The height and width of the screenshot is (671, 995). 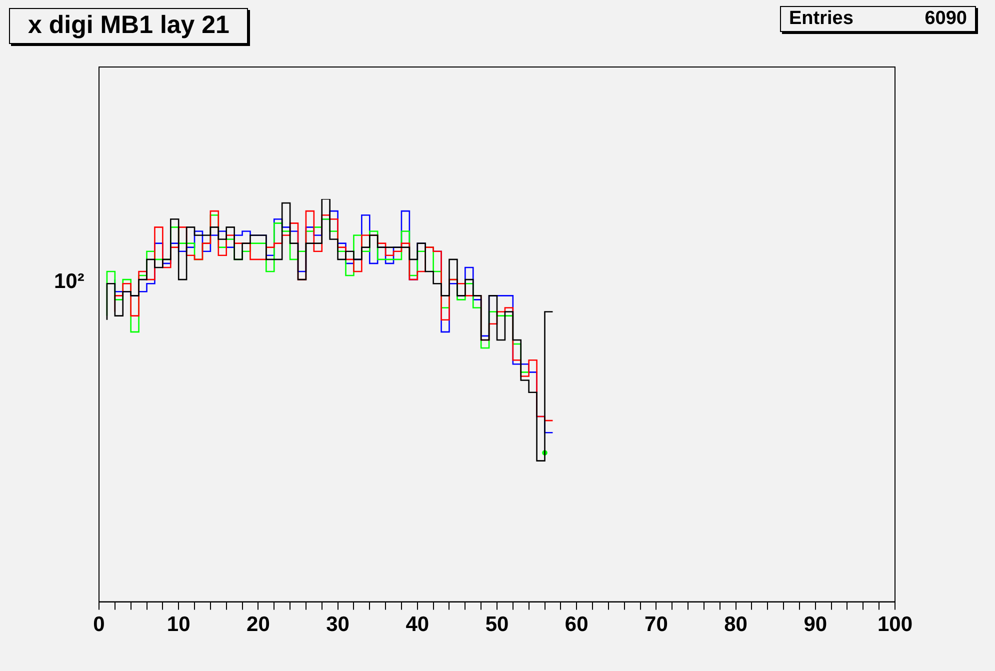 I want to click on x-tick-label: 30, so click(x=338, y=624).